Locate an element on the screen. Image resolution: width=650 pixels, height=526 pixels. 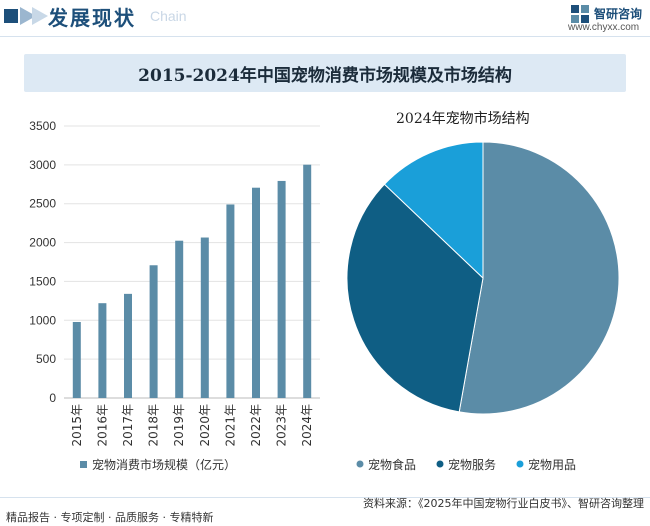
x-tick-label: 2023年 is located at coordinates (282, 425).